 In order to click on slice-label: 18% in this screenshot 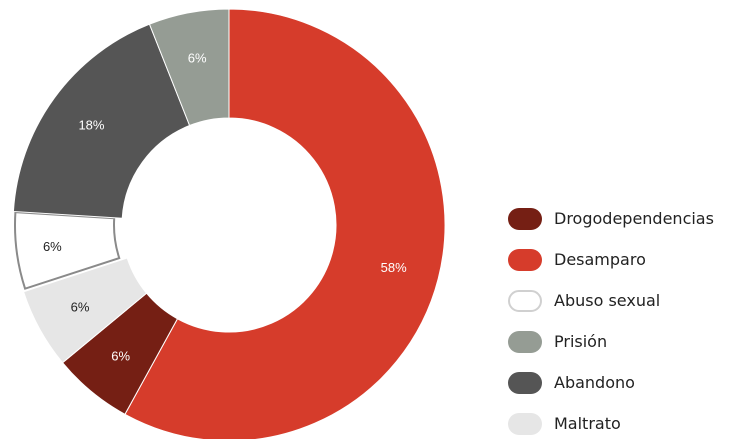, I will do `click(91, 125)`.